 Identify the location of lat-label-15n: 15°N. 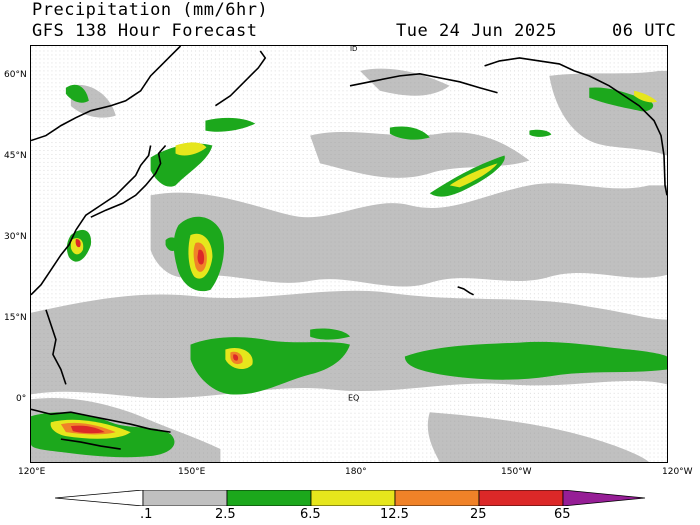
(15, 318).